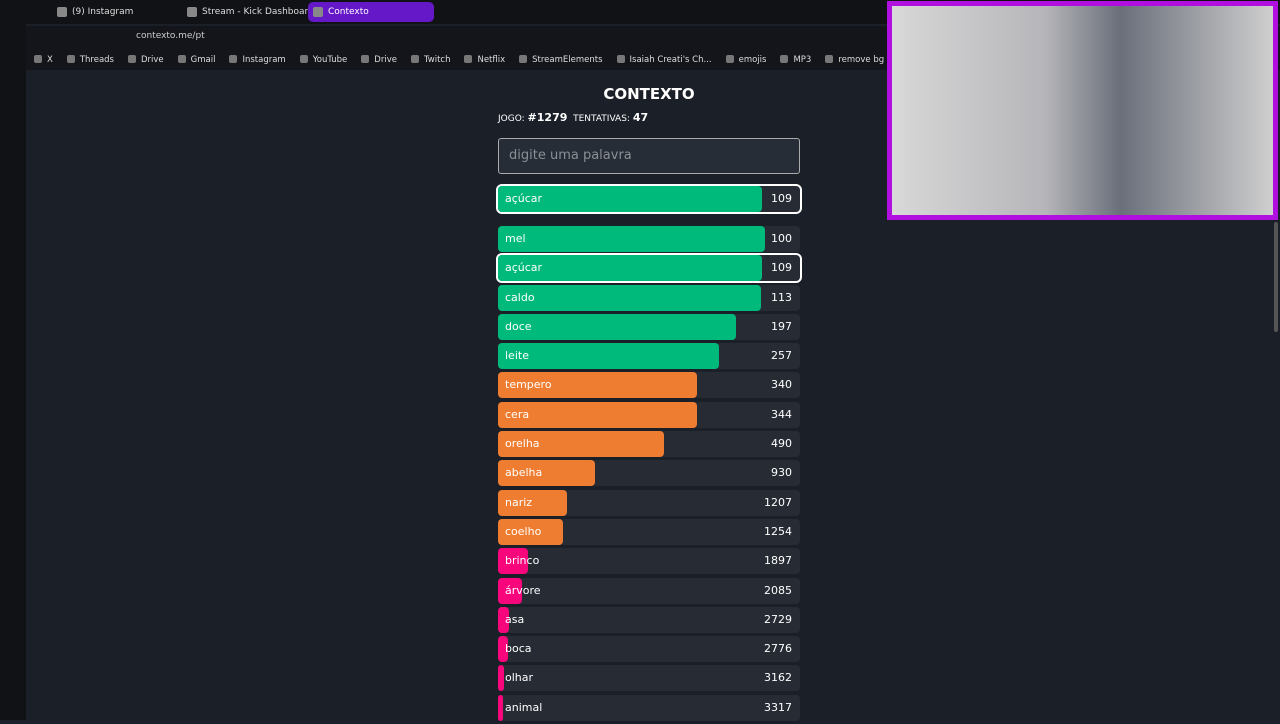 The height and width of the screenshot is (724, 1280). Describe the element at coordinates (523, 531) in the screenshot. I see `guess-word: coelho` at that location.